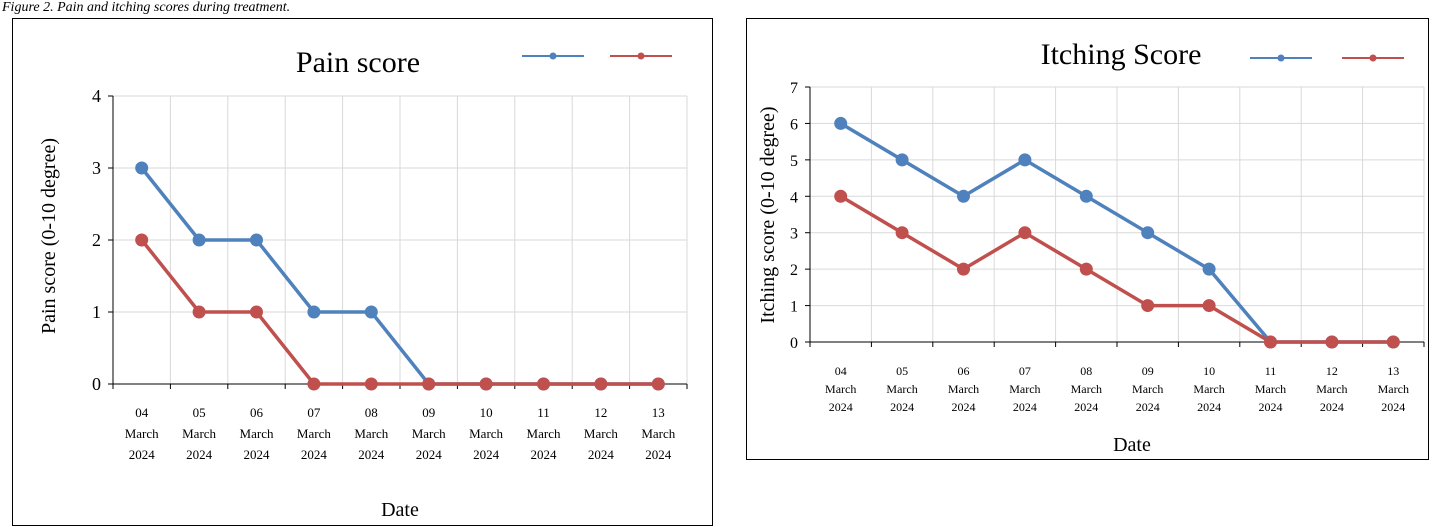 This screenshot has width=1435, height=527. Describe the element at coordinates (96, 240) in the screenshot. I see `pain-y-tick-label: 2` at that location.